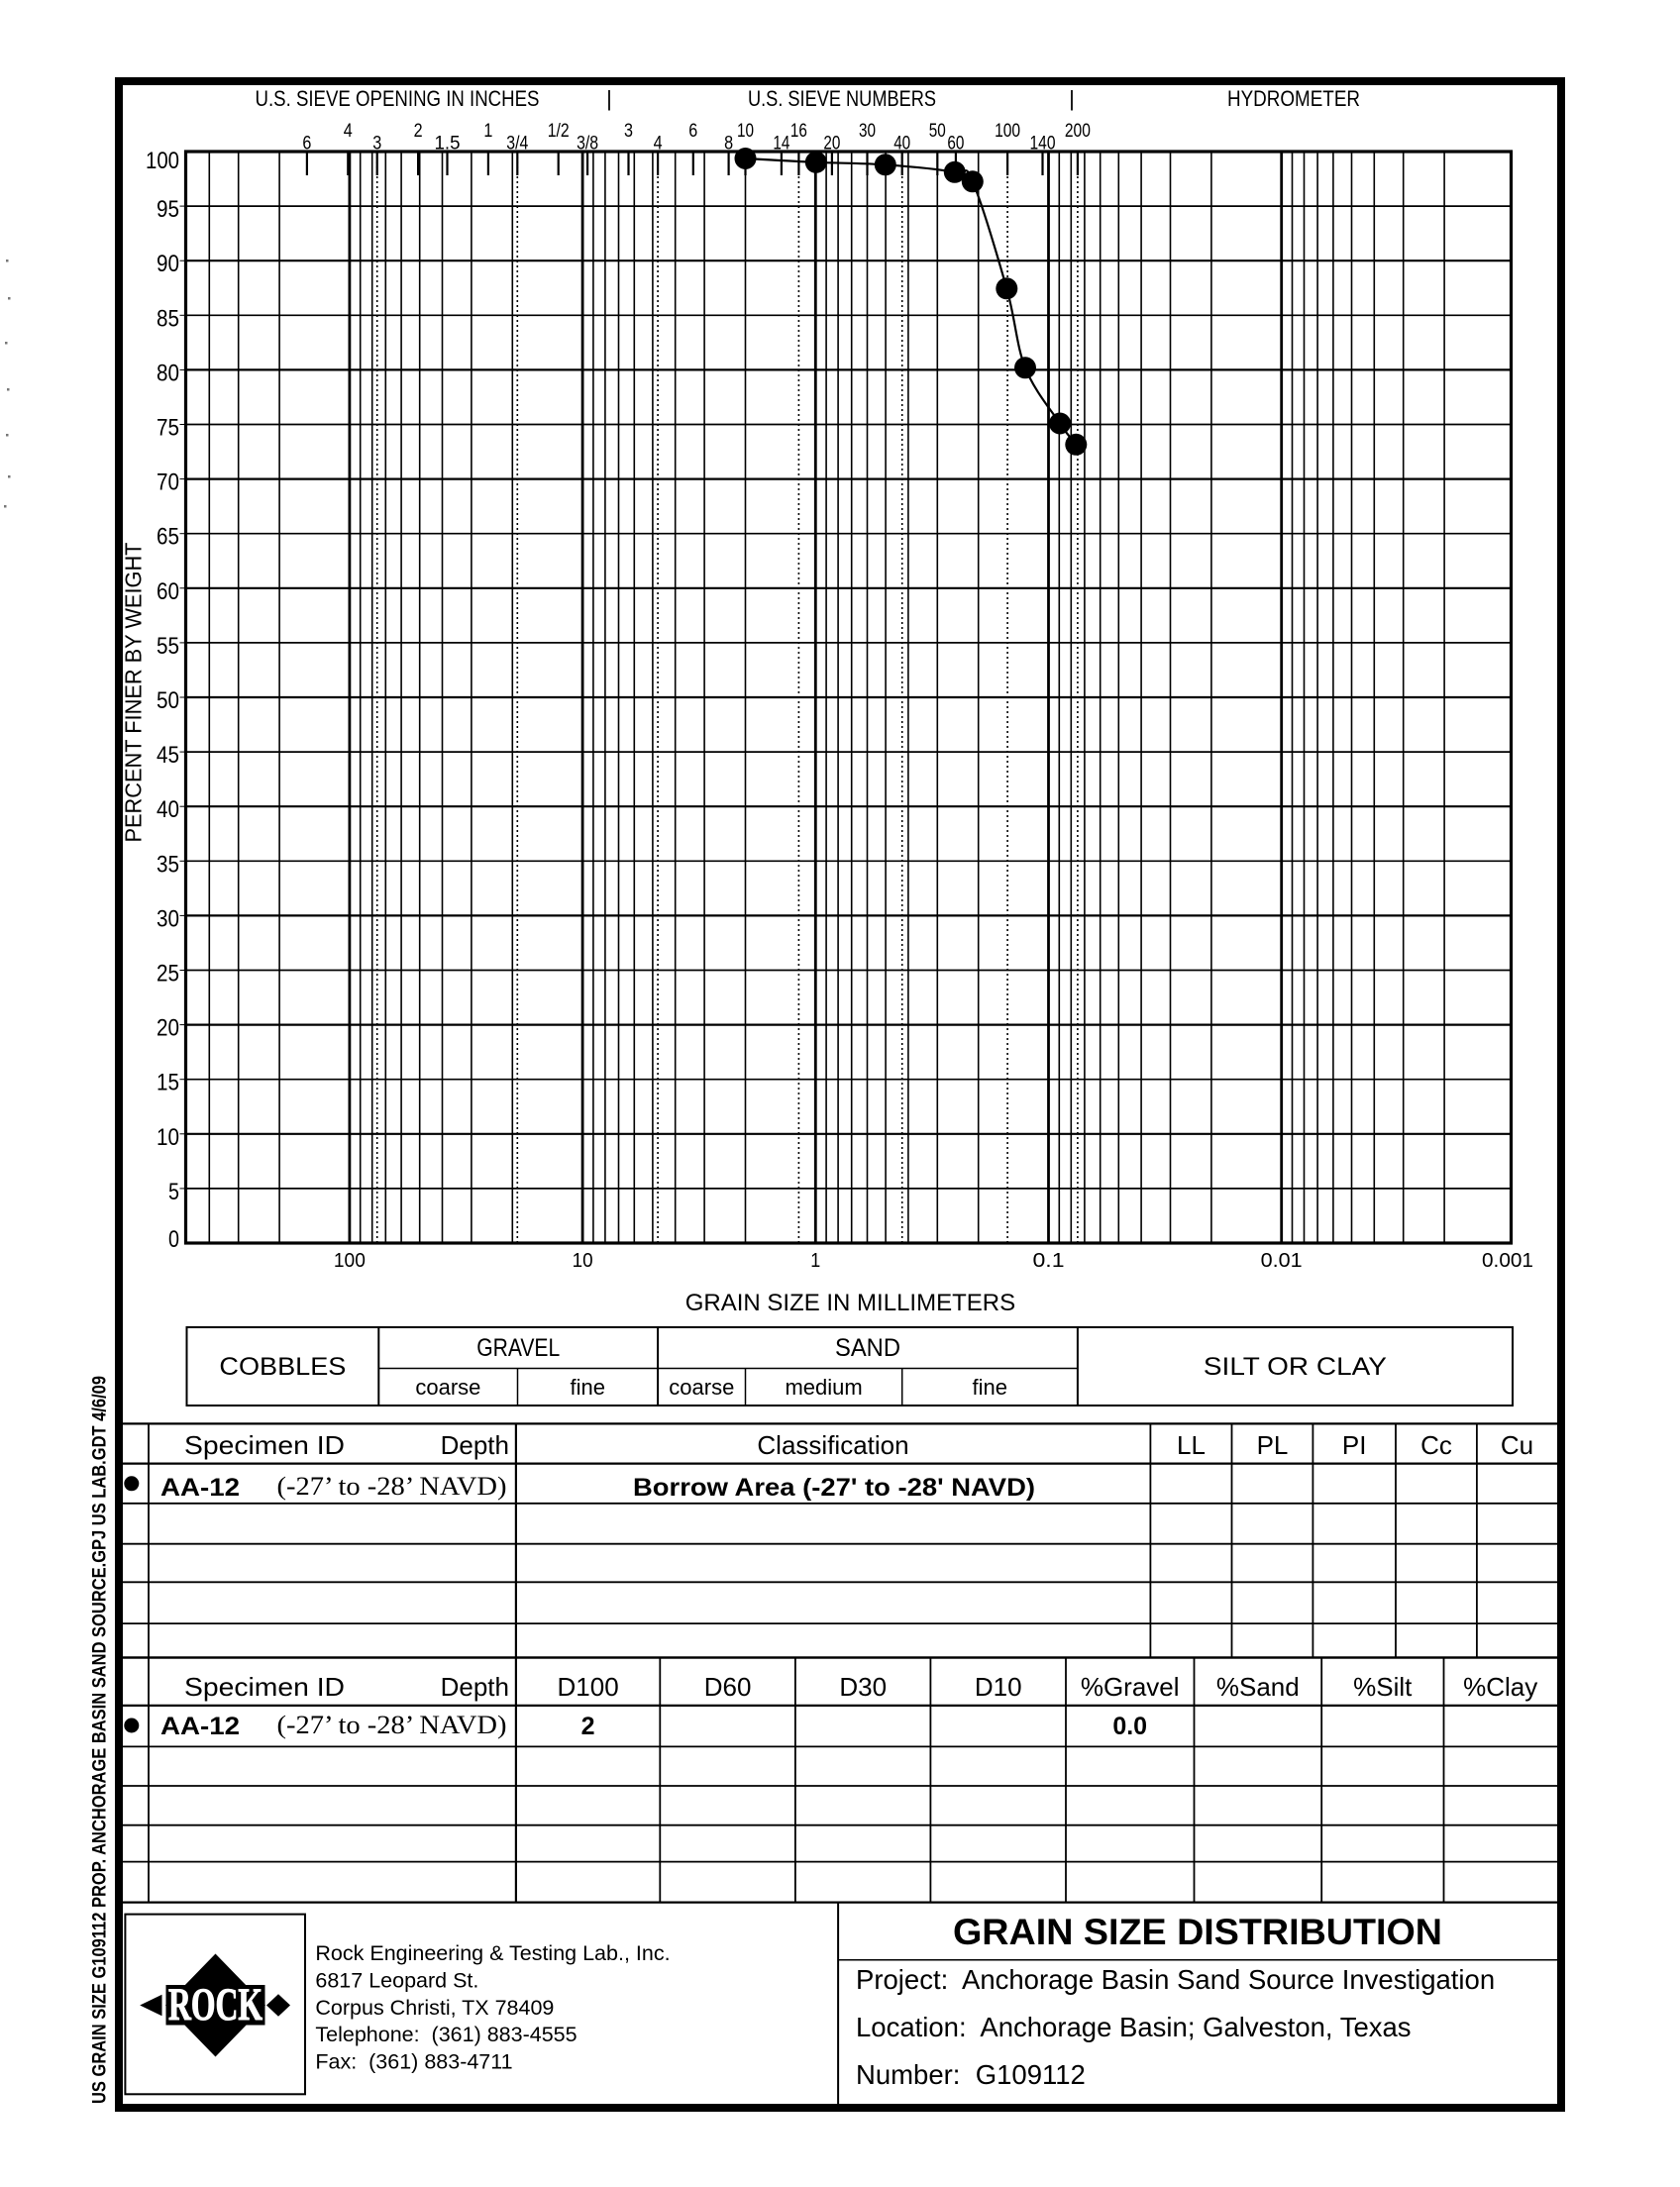  What do you see at coordinates (728, 144) in the screenshot?
I see `svg-text: 8` at bounding box center [728, 144].